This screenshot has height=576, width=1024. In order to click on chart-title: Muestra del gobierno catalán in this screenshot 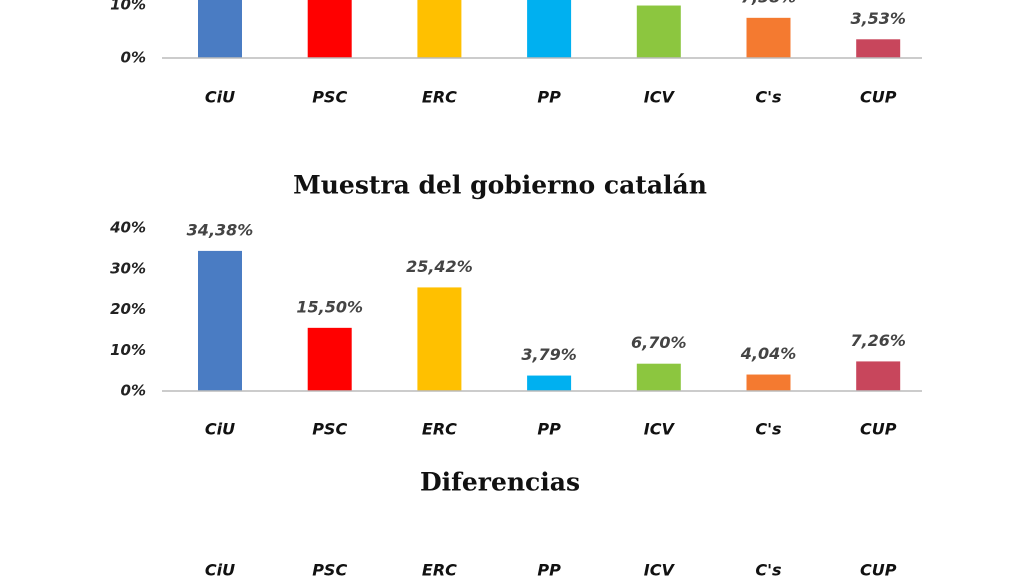, I will do `click(500, 185)`.